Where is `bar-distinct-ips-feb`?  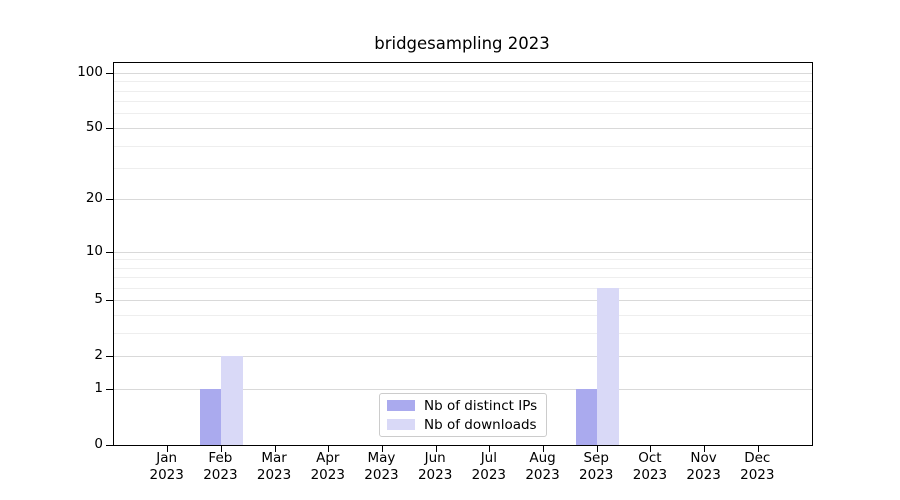
bar-distinct-ips-feb is located at coordinates (210, 417).